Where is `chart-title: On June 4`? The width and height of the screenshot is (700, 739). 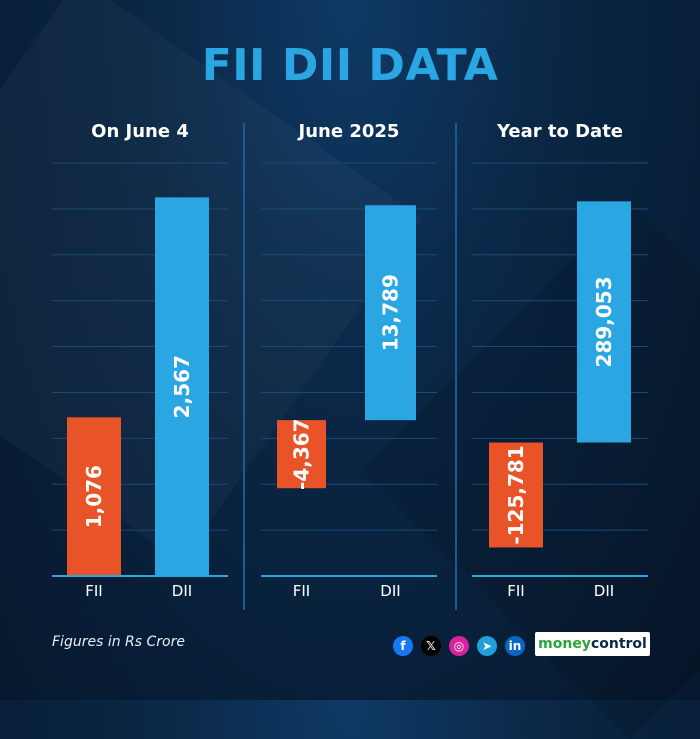 chart-title: On June 4 is located at coordinates (140, 131).